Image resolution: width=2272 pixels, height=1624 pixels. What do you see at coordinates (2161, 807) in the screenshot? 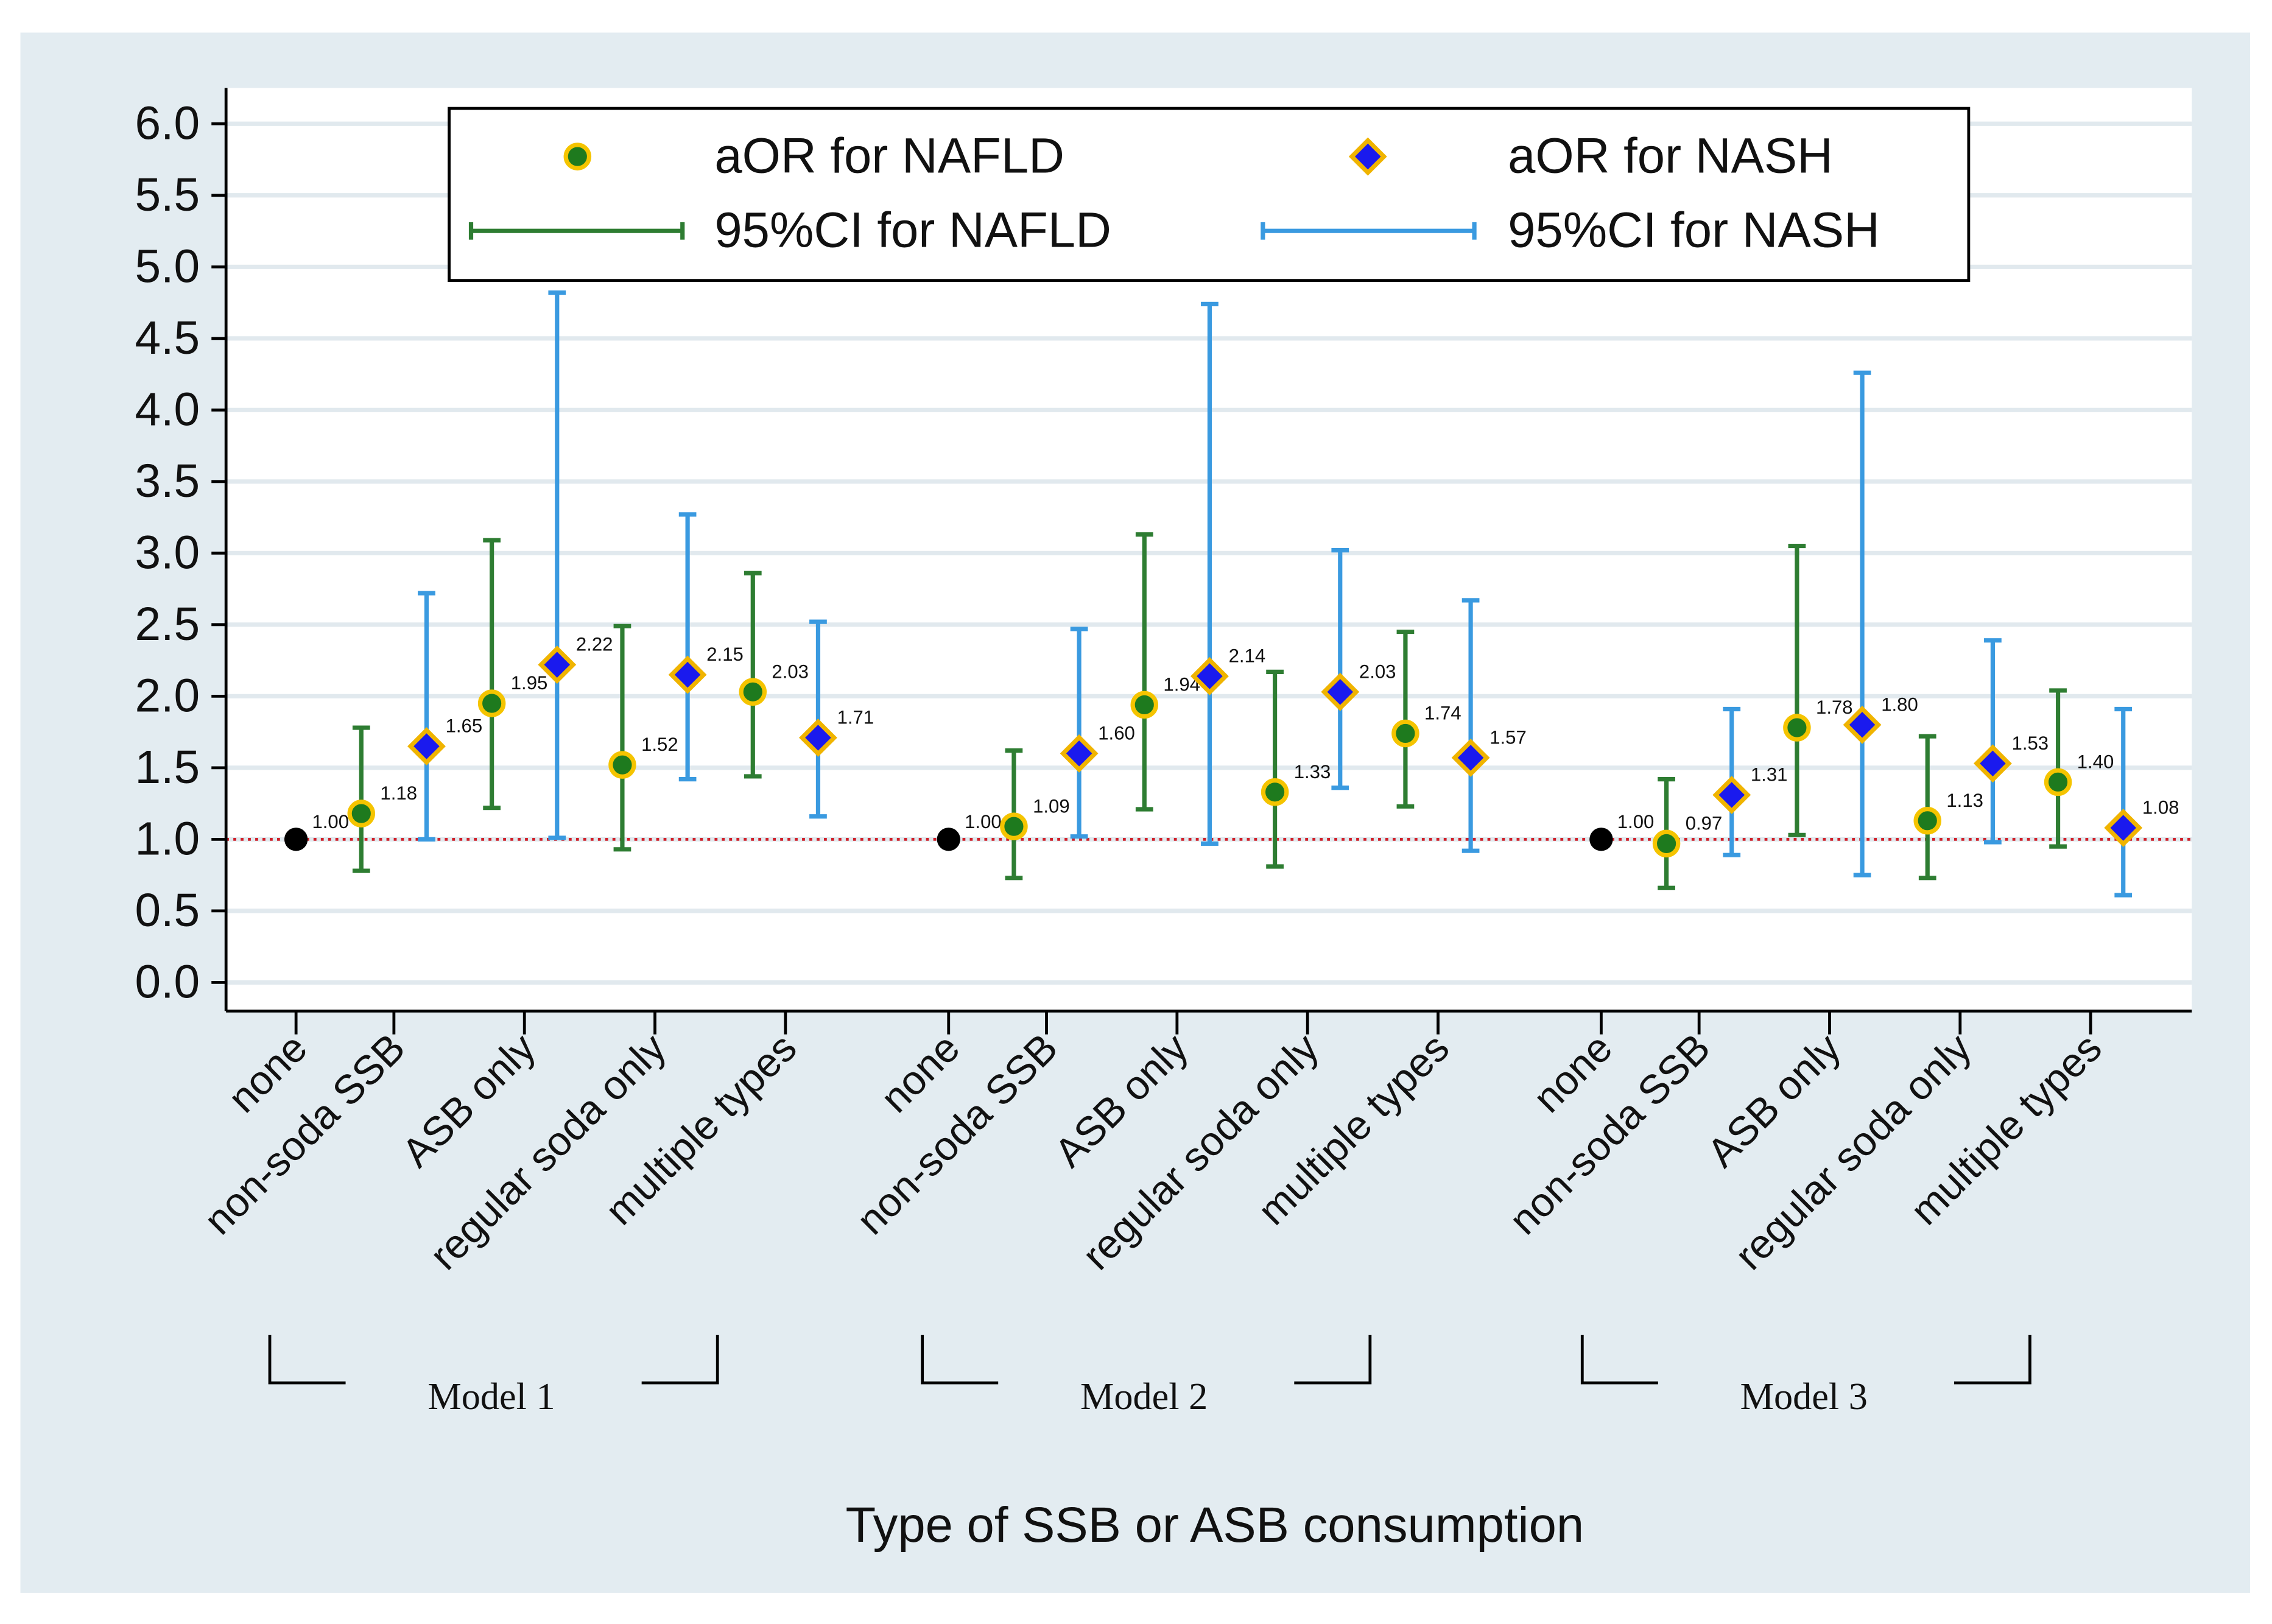
I see `value-label: 1.08` at bounding box center [2161, 807].